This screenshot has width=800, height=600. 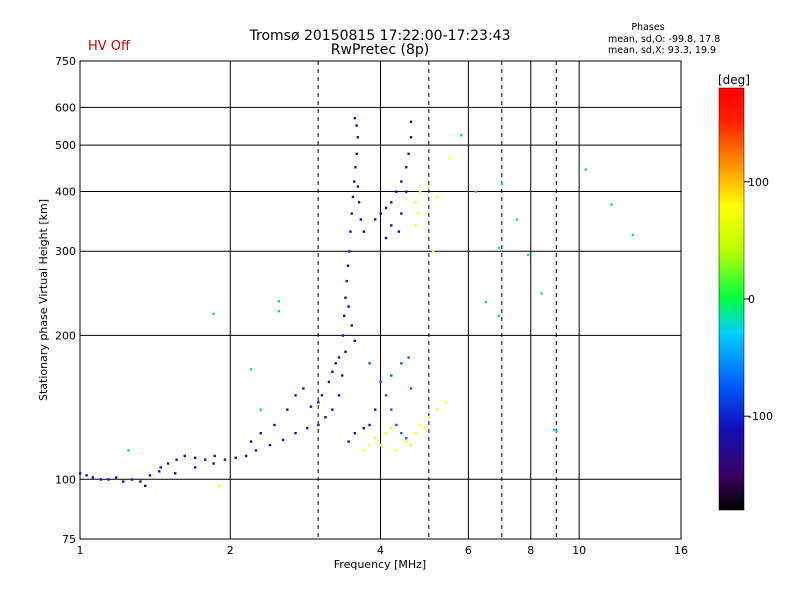 What do you see at coordinates (109, 46) in the screenshot?
I see `hv-status-label: HV Off` at bounding box center [109, 46].